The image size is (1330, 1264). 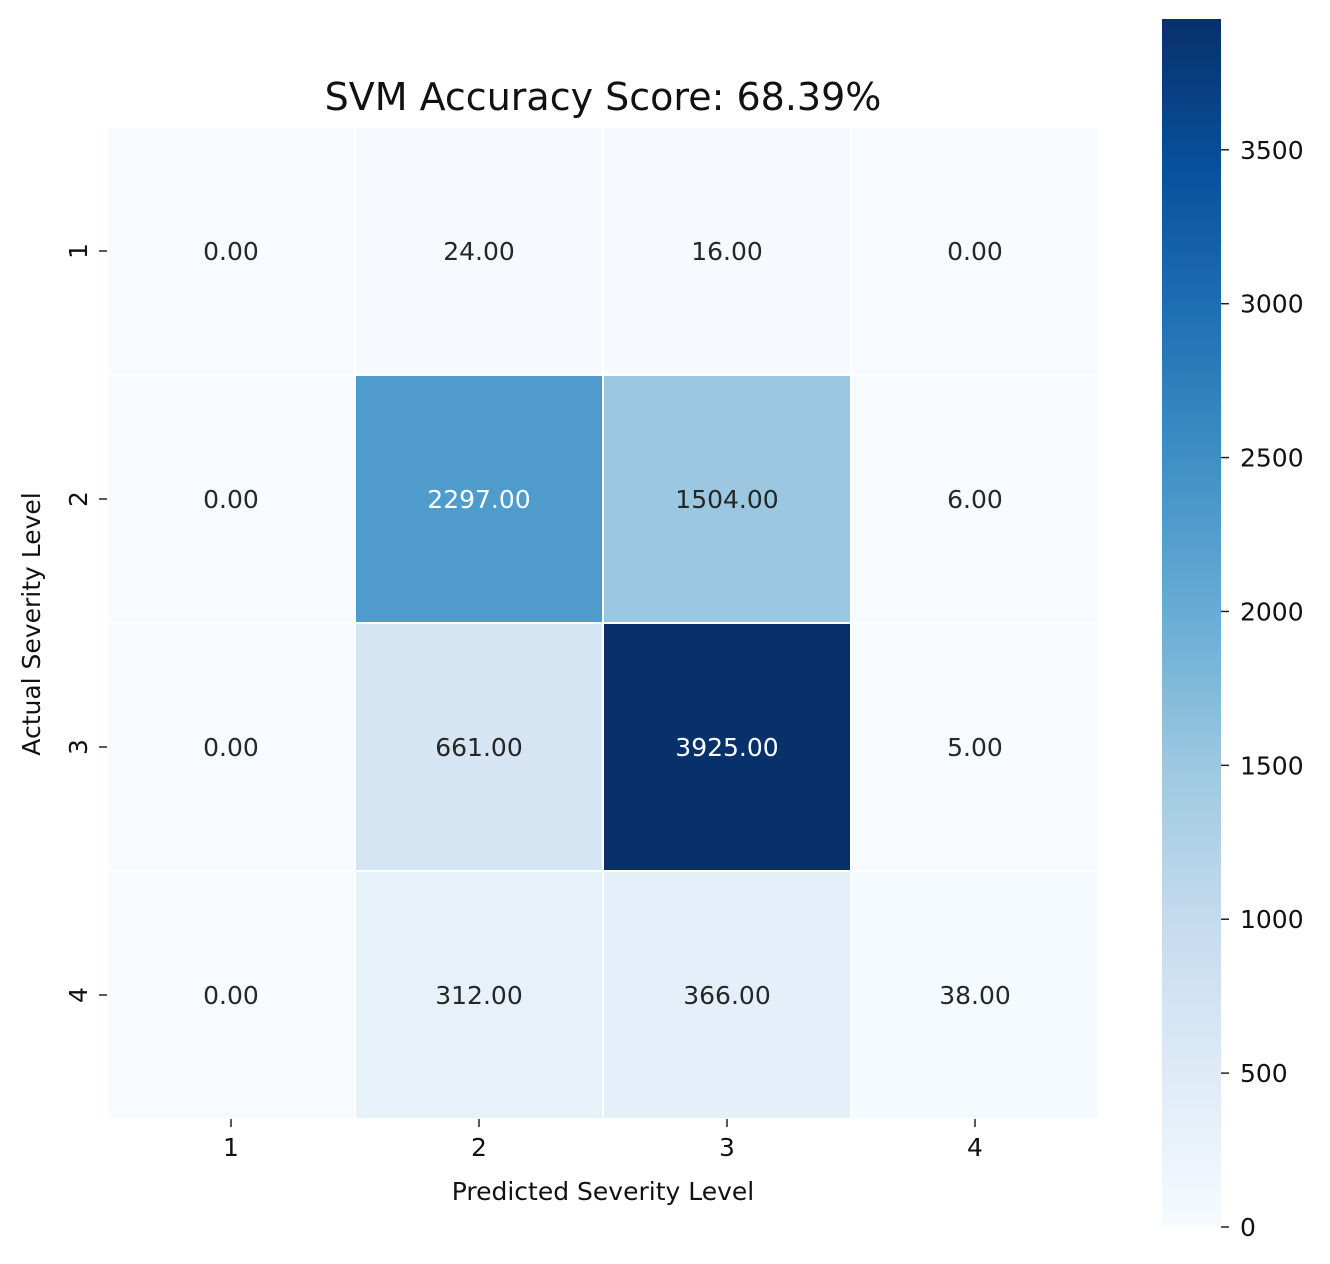 What do you see at coordinates (1262, 689) in the screenshot?
I see `colorbar-ticks: 0 500 1000 1500 2000 2500 3000 3500` at bounding box center [1262, 689].